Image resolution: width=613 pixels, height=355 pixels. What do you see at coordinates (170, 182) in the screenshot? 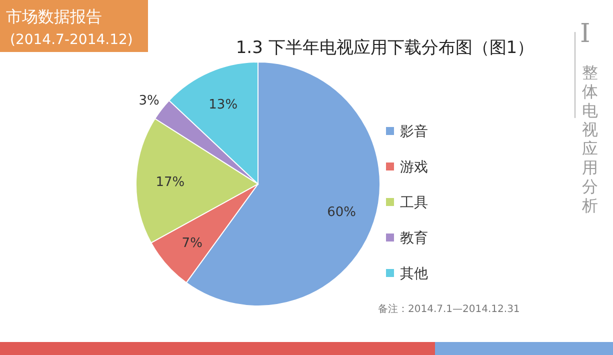
I see `data-label: 17%` at bounding box center [170, 182].